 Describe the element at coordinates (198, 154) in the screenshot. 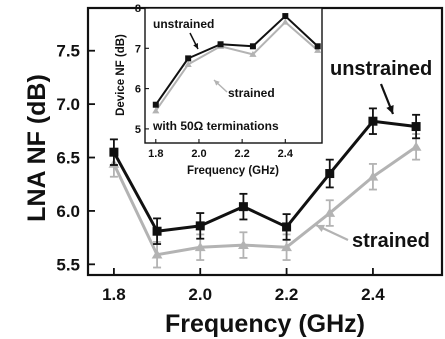

I see `inset-x-tick-label: 2.0` at that location.